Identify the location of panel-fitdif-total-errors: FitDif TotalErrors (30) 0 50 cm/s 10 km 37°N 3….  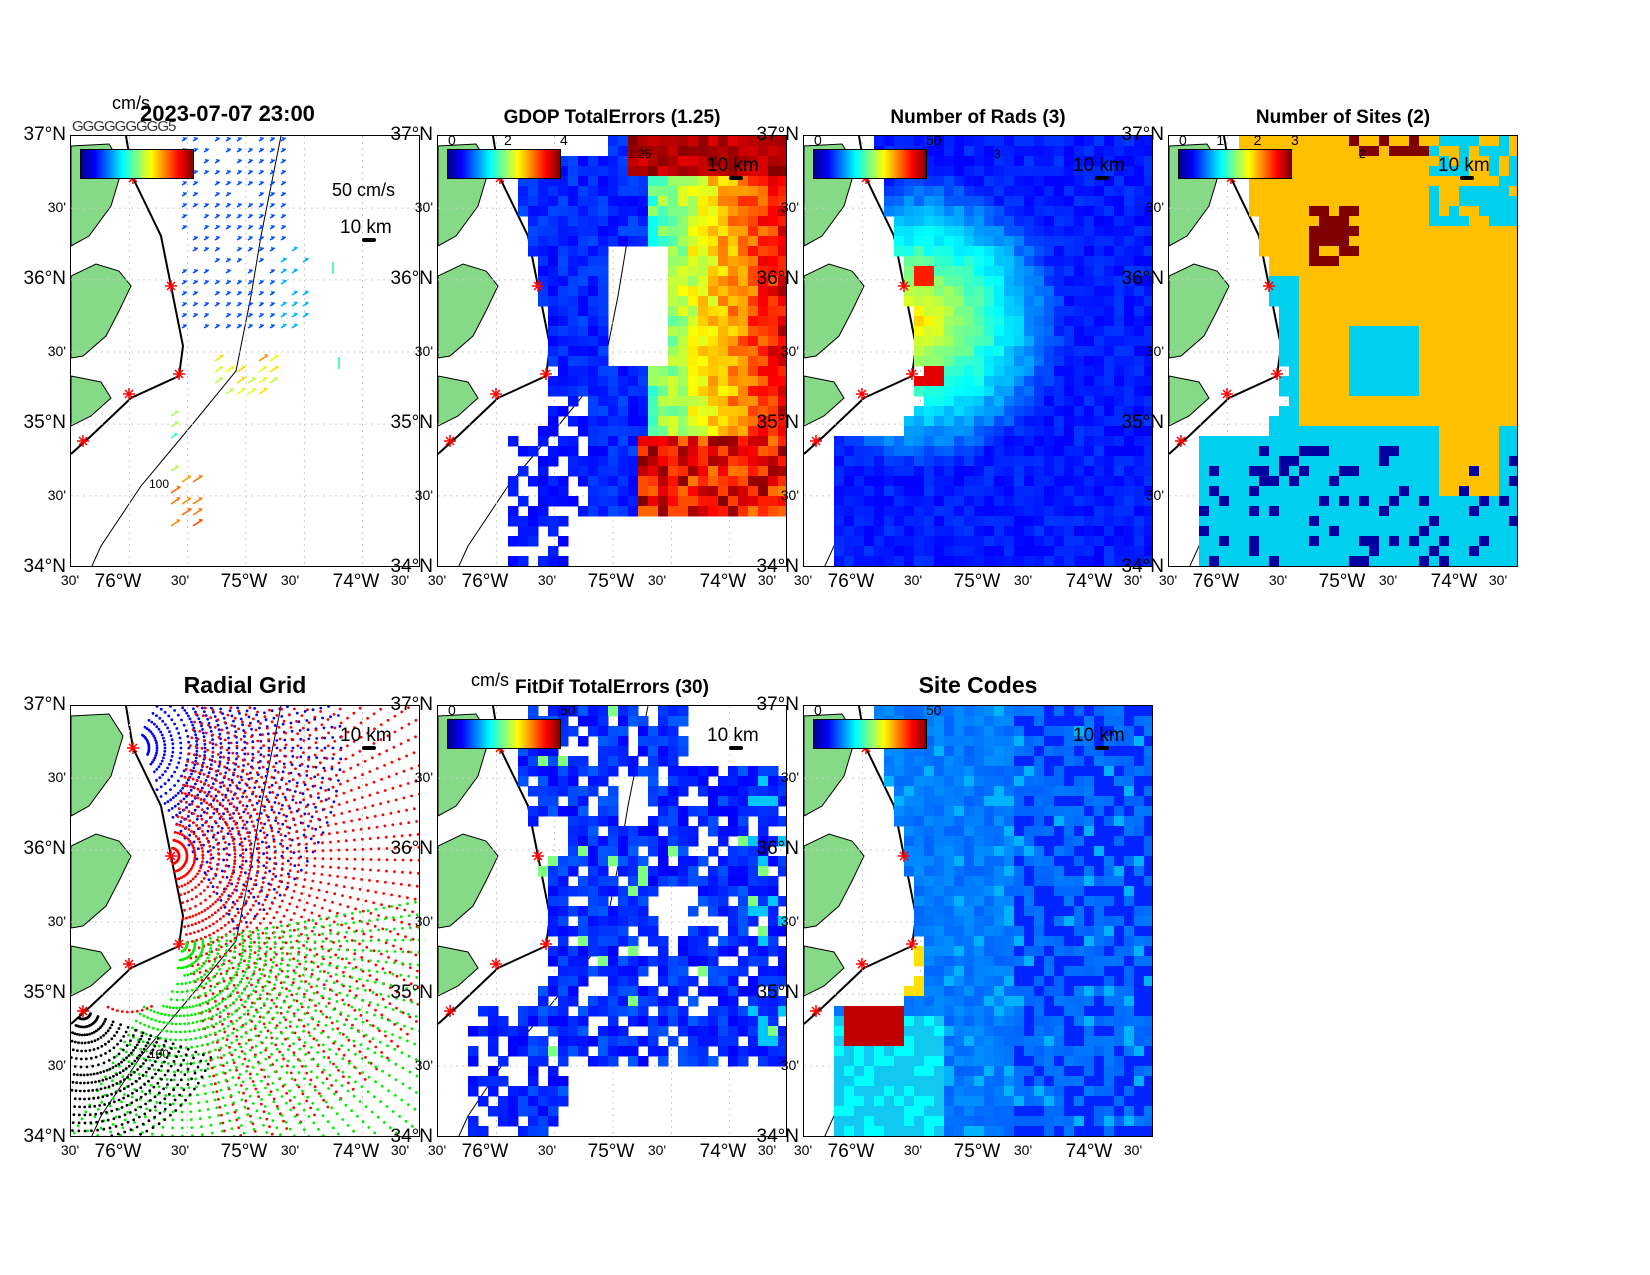
(589, 916).